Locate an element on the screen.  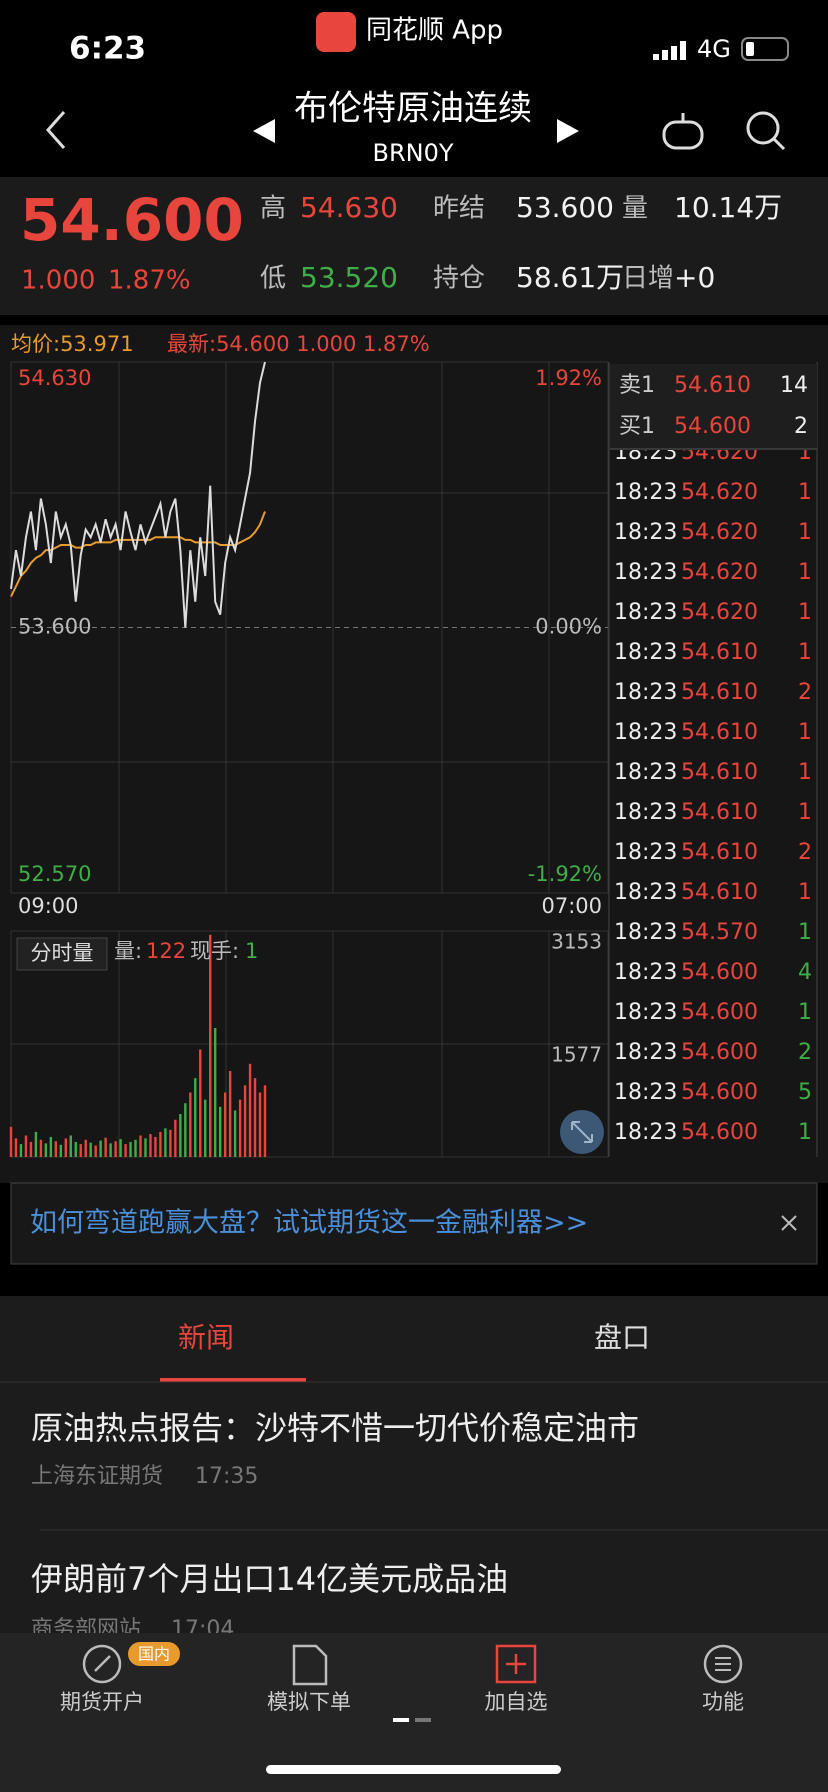
news-title: 伊朗前7个月出口14亿美元成品油 is located at coordinates (269, 1579).